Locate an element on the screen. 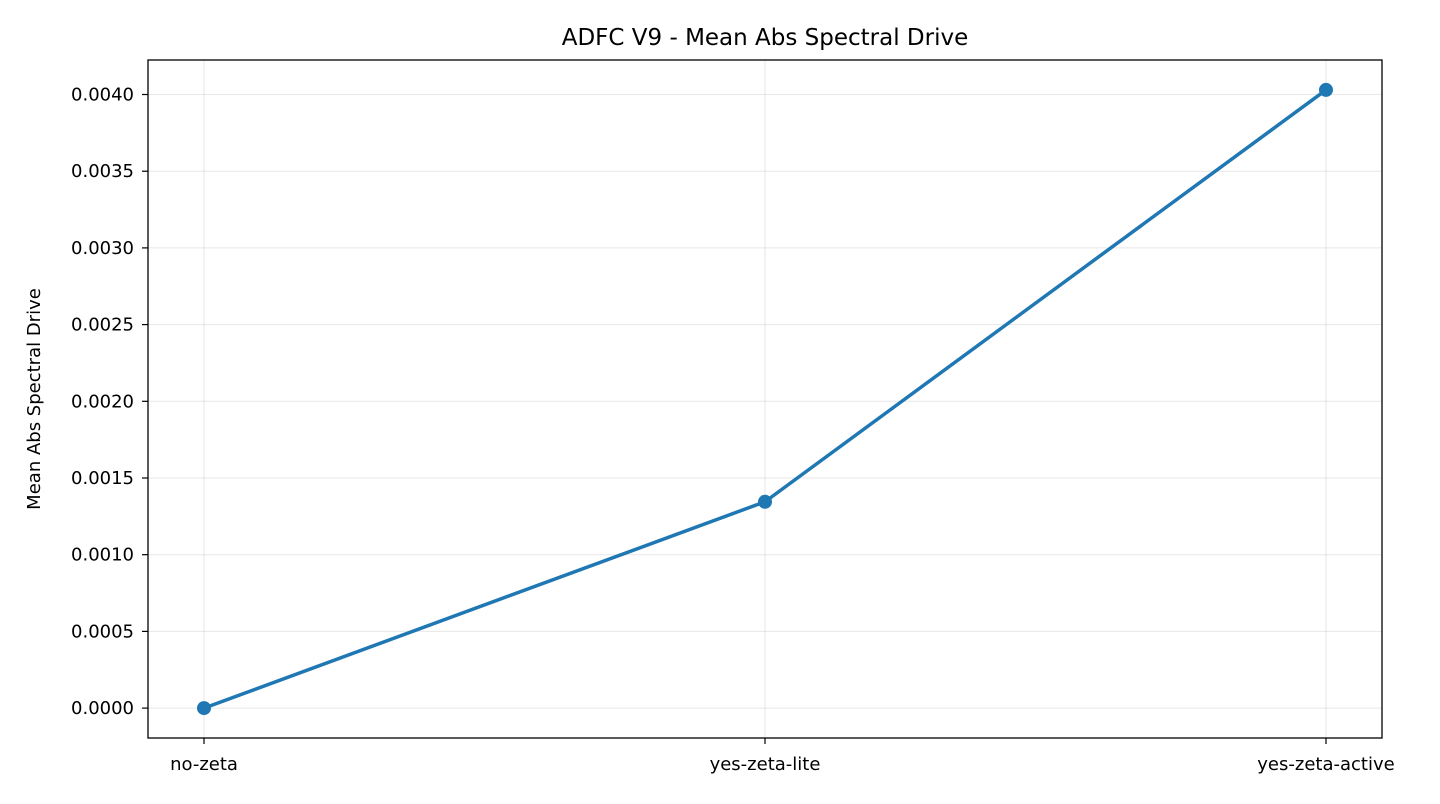 The image size is (1440, 804). y-tick-label: 0.0015 is located at coordinates (102, 478).